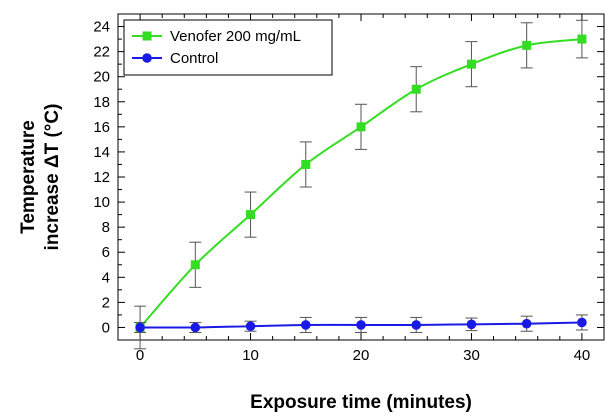  What do you see at coordinates (101, 27) in the screenshot?
I see `y-tick-label: 24` at bounding box center [101, 27].